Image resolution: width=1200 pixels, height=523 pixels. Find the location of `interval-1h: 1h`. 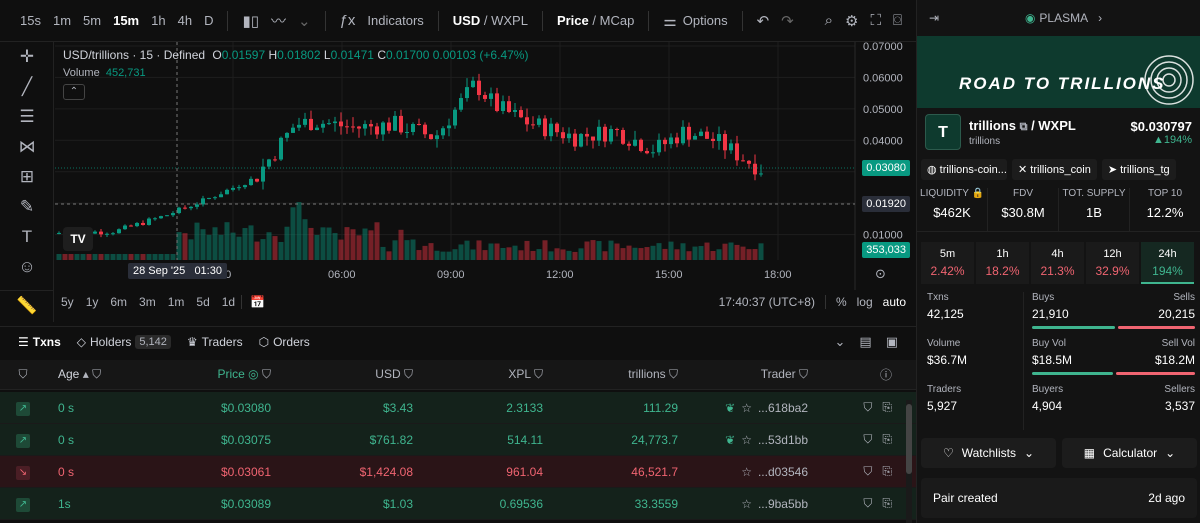

interval-1h: 1h is located at coordinates (158, 20).